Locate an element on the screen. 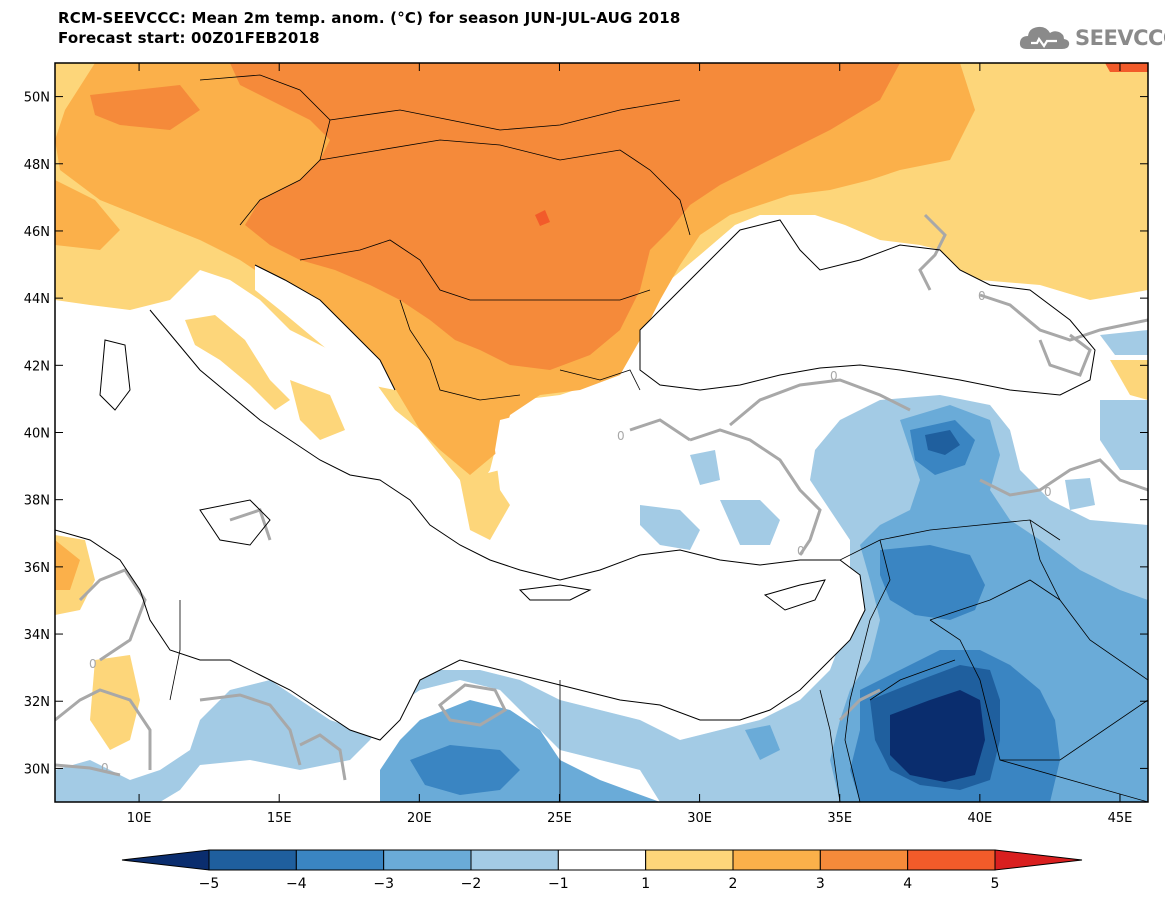 Image resolution: width=1165 pixels, height=911 pixels. colorbar-label: −5 is located at coordinates (209, 884).